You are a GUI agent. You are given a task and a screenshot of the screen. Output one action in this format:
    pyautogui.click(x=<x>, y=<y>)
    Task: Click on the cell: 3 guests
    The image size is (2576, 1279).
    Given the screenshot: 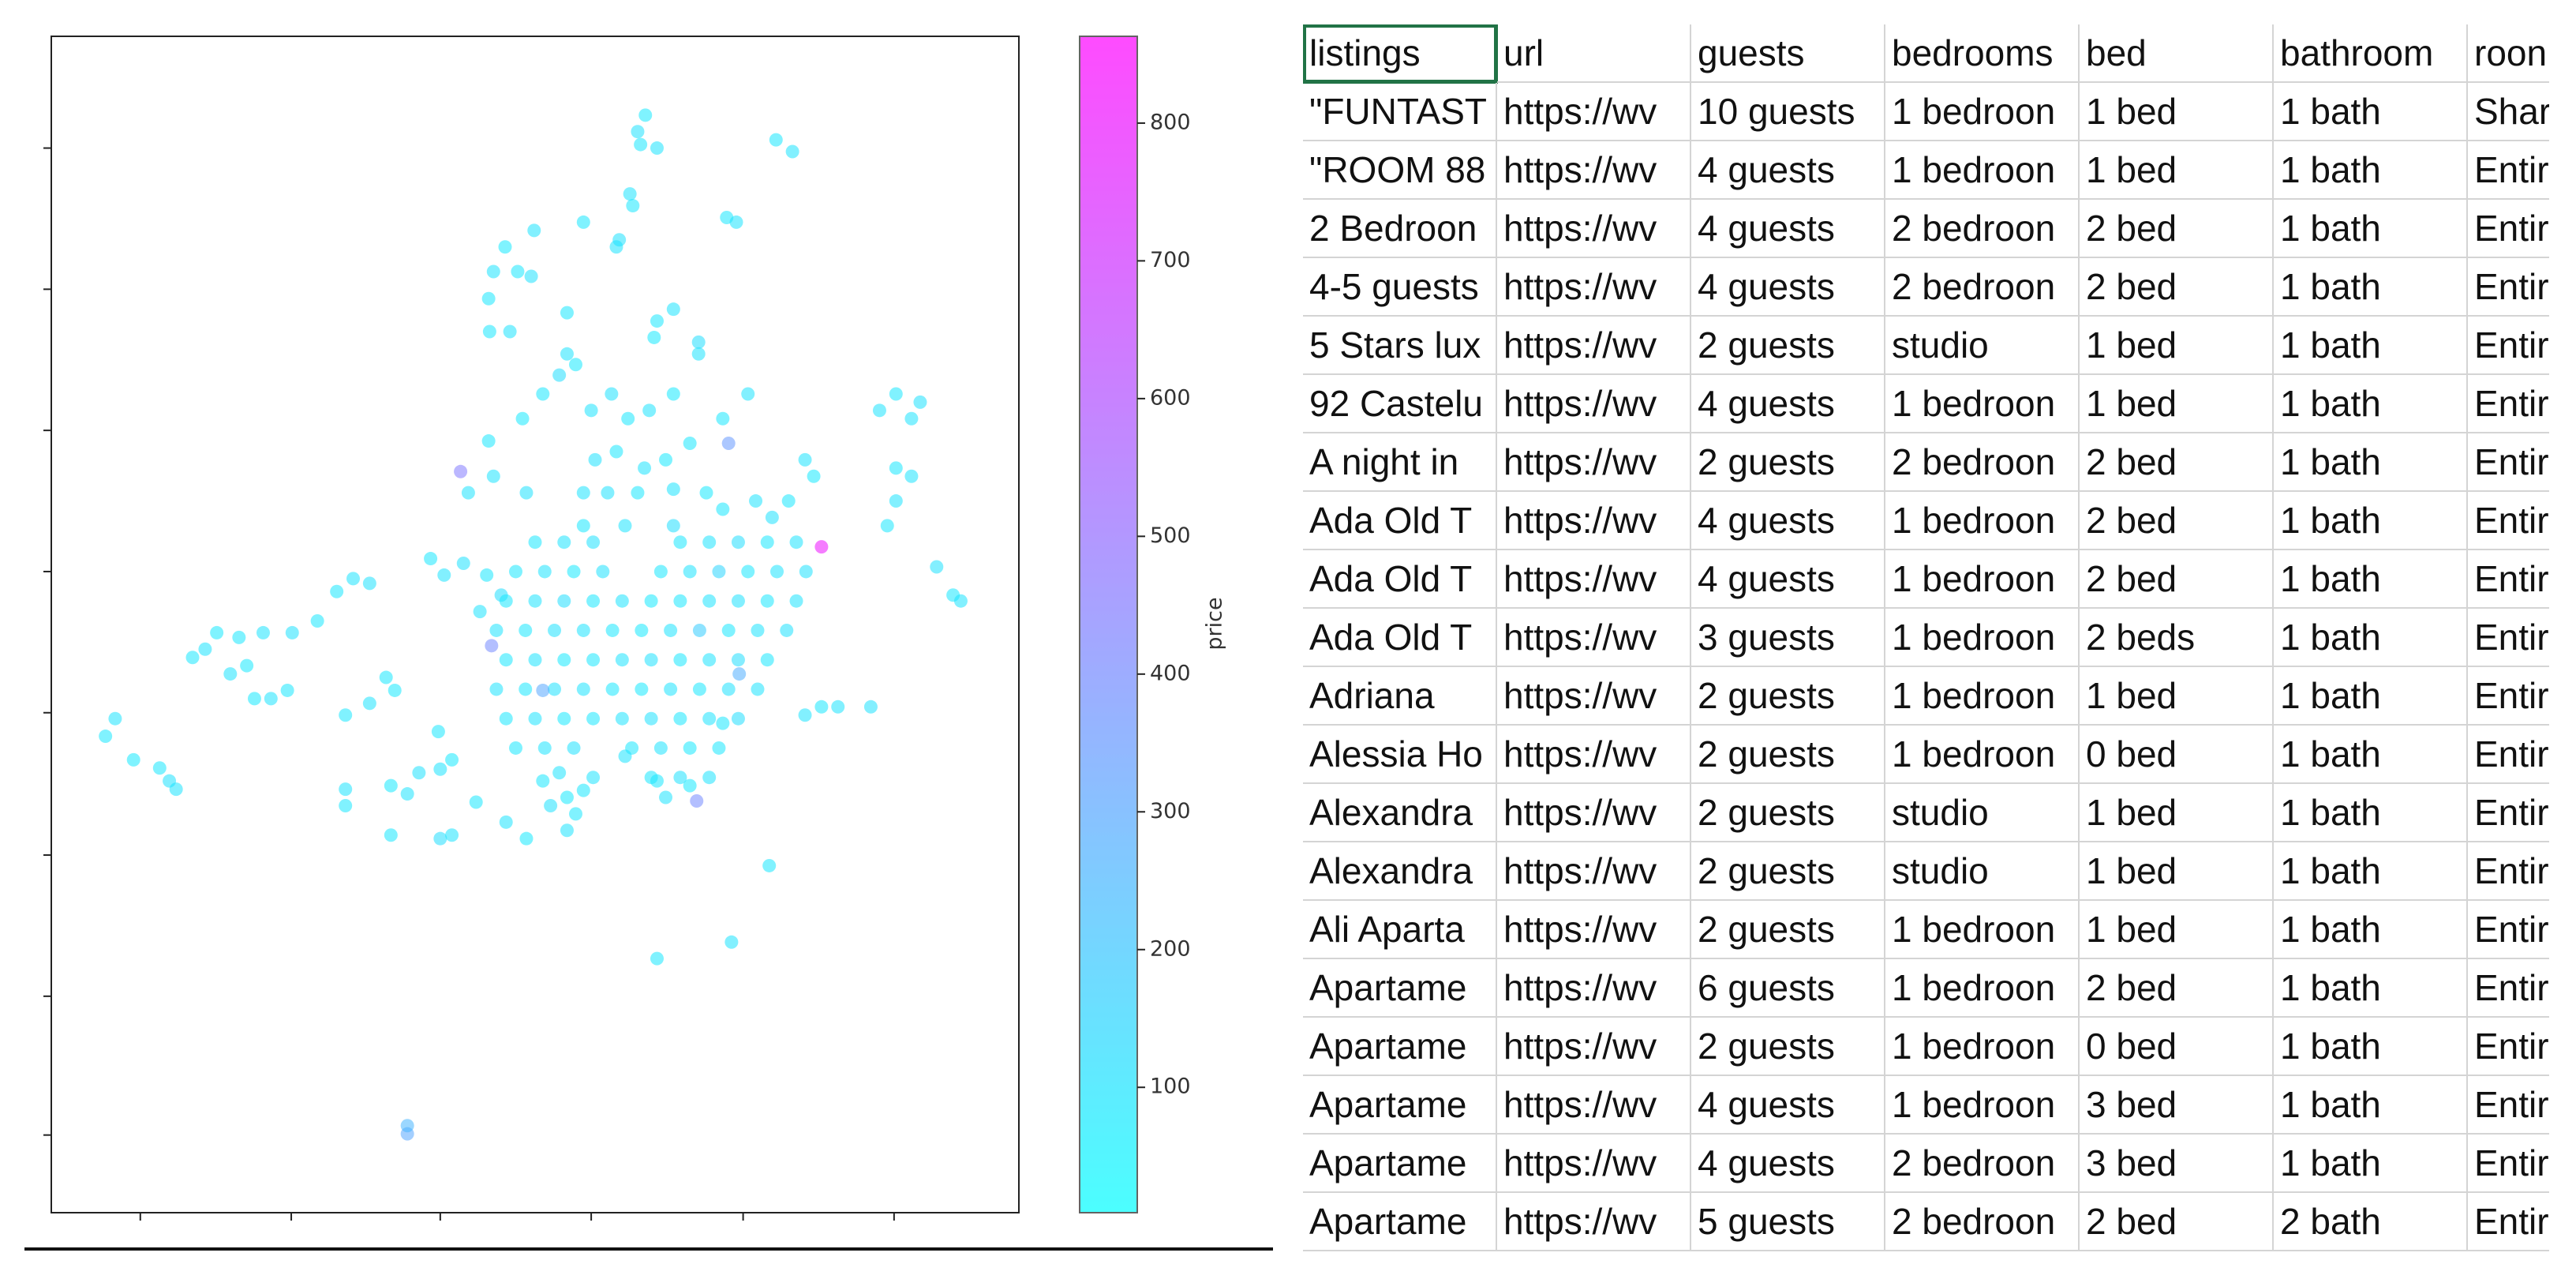 What is the action you would take?
    pyautogui.click(x=1788, y=638)
    